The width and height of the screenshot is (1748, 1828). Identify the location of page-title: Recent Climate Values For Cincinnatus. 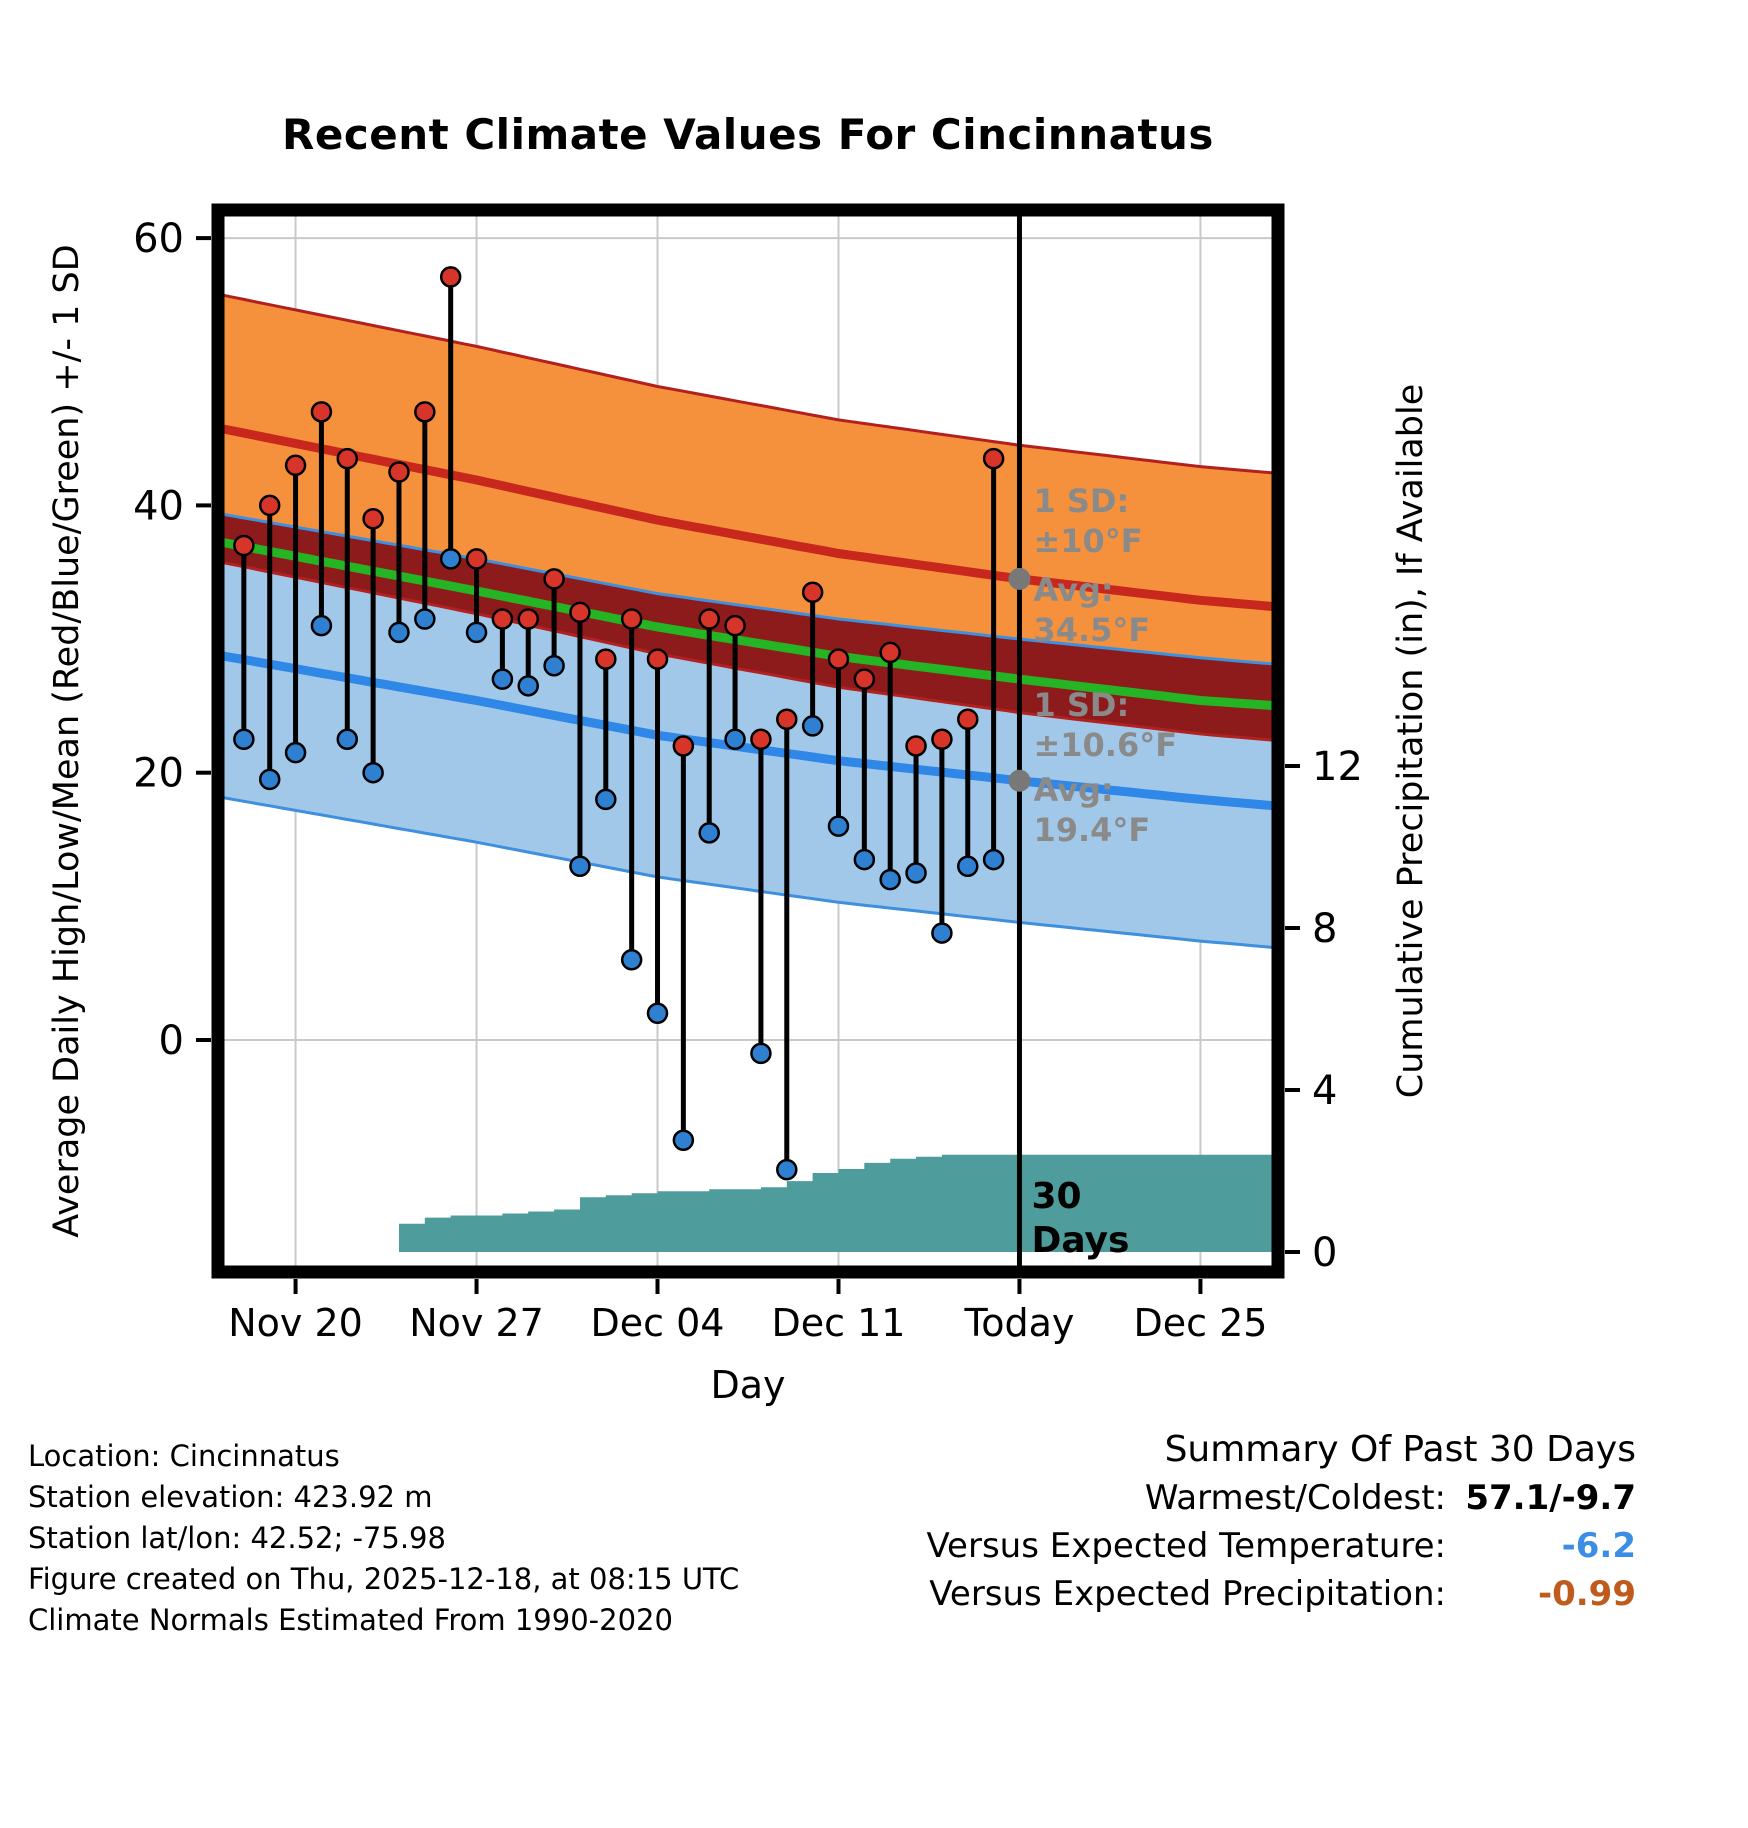
(748, 134).